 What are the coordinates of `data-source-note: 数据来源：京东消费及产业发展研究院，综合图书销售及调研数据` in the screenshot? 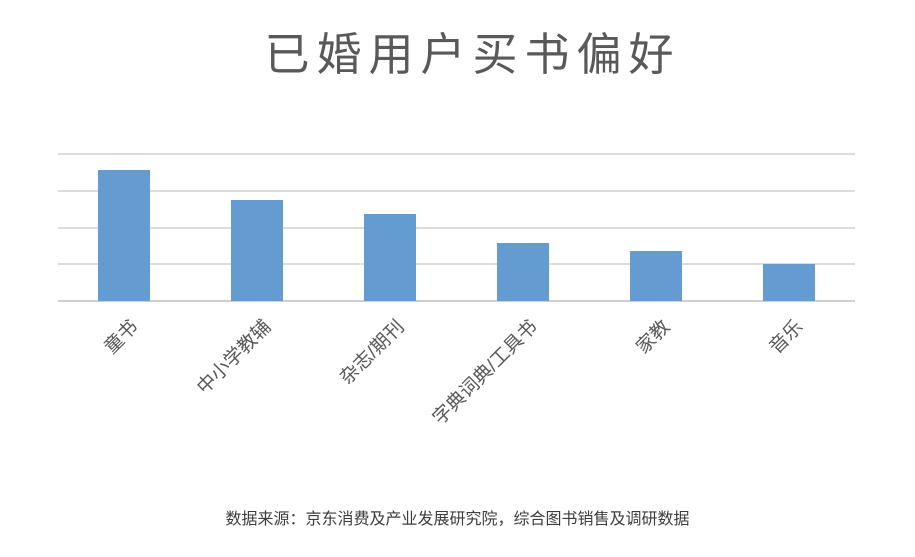 It's located at (457, 519).